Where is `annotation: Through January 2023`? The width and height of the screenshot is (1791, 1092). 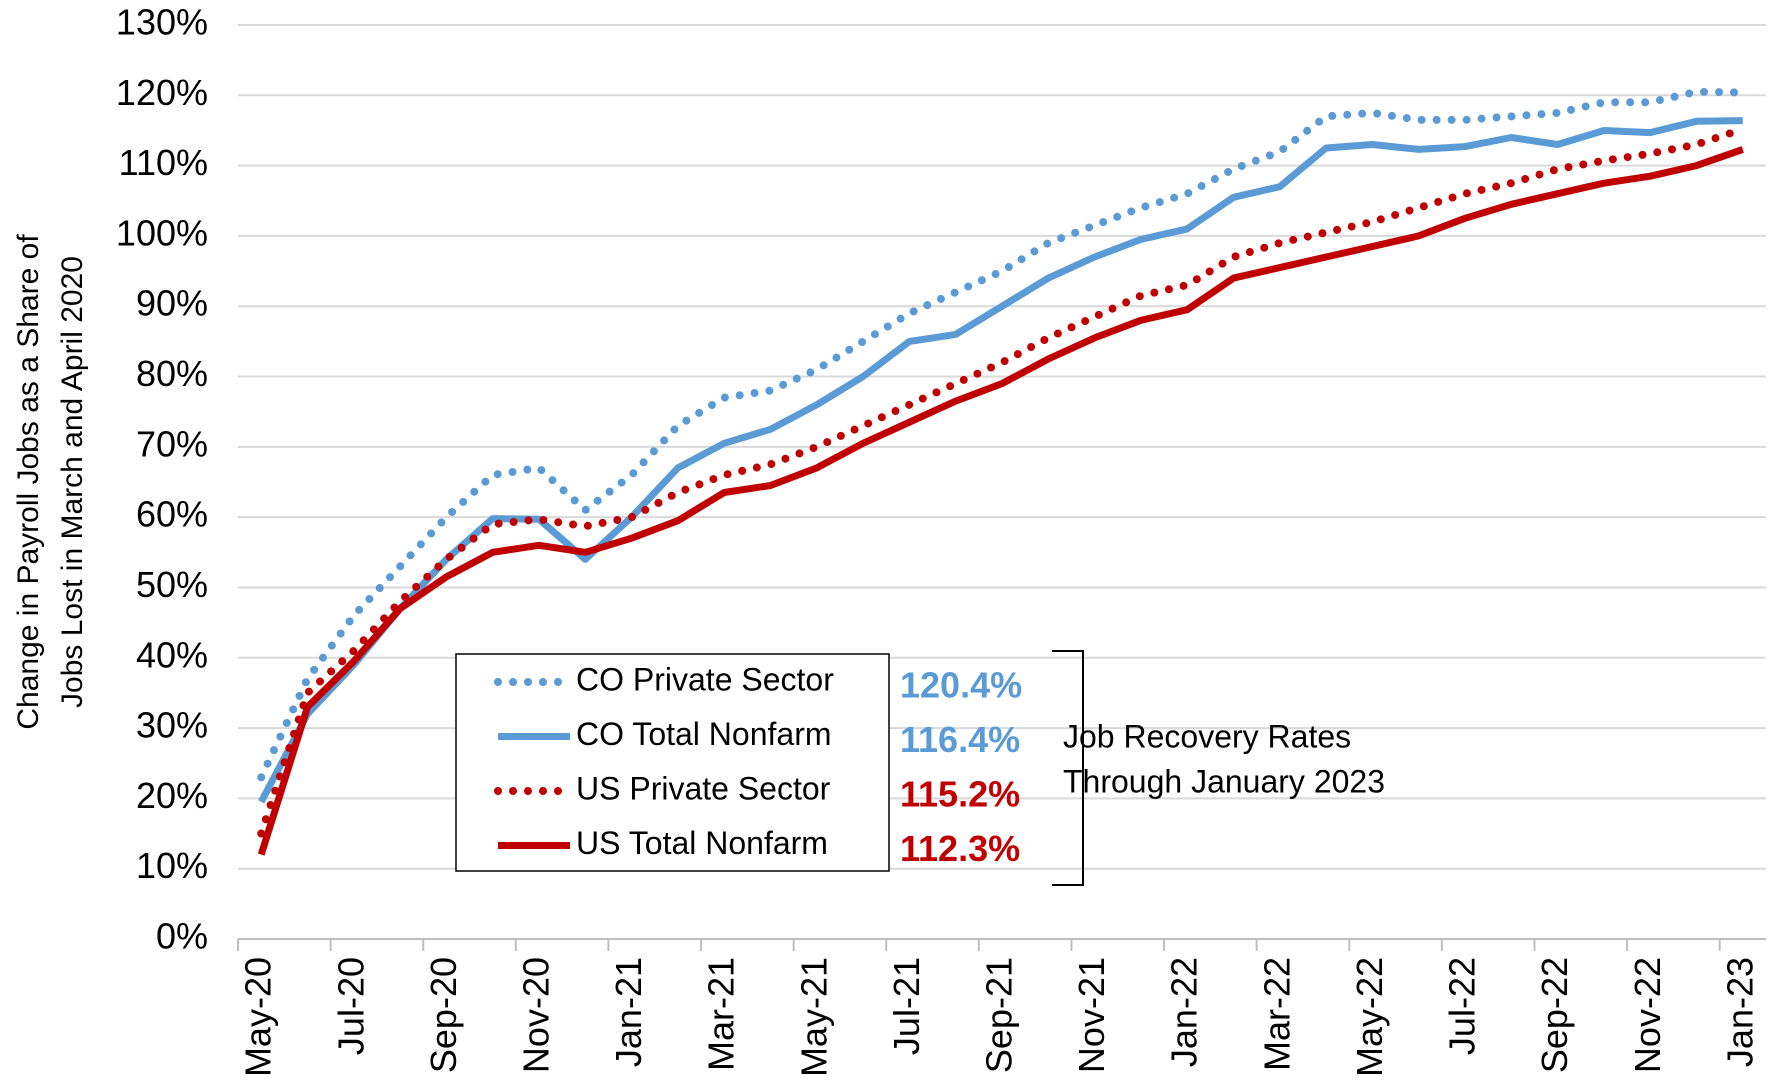
annotation: Through January 2023 is located at coordinates (1224, 781).